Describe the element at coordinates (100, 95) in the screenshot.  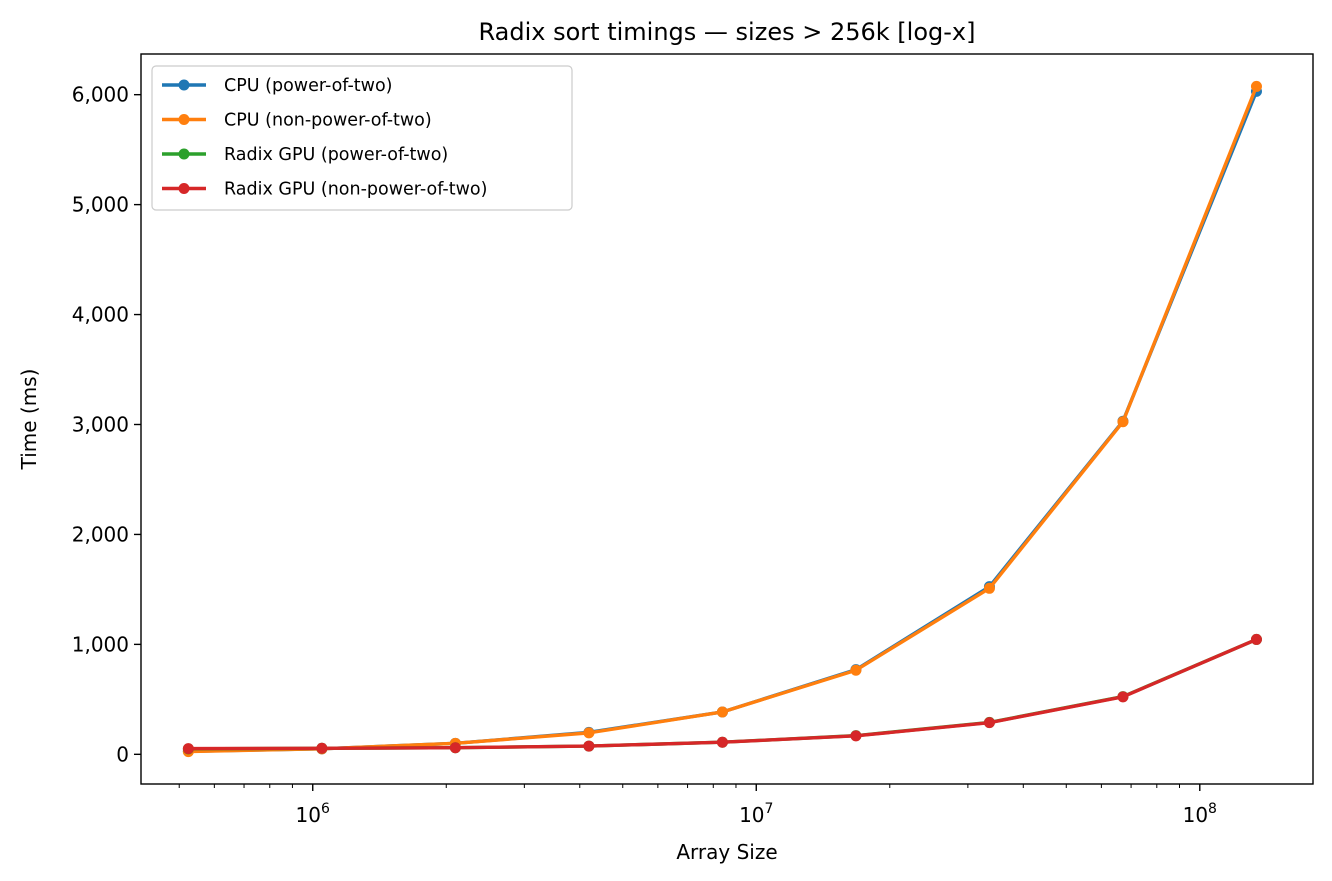
I see `y-tick-label: 6,000` at that location.